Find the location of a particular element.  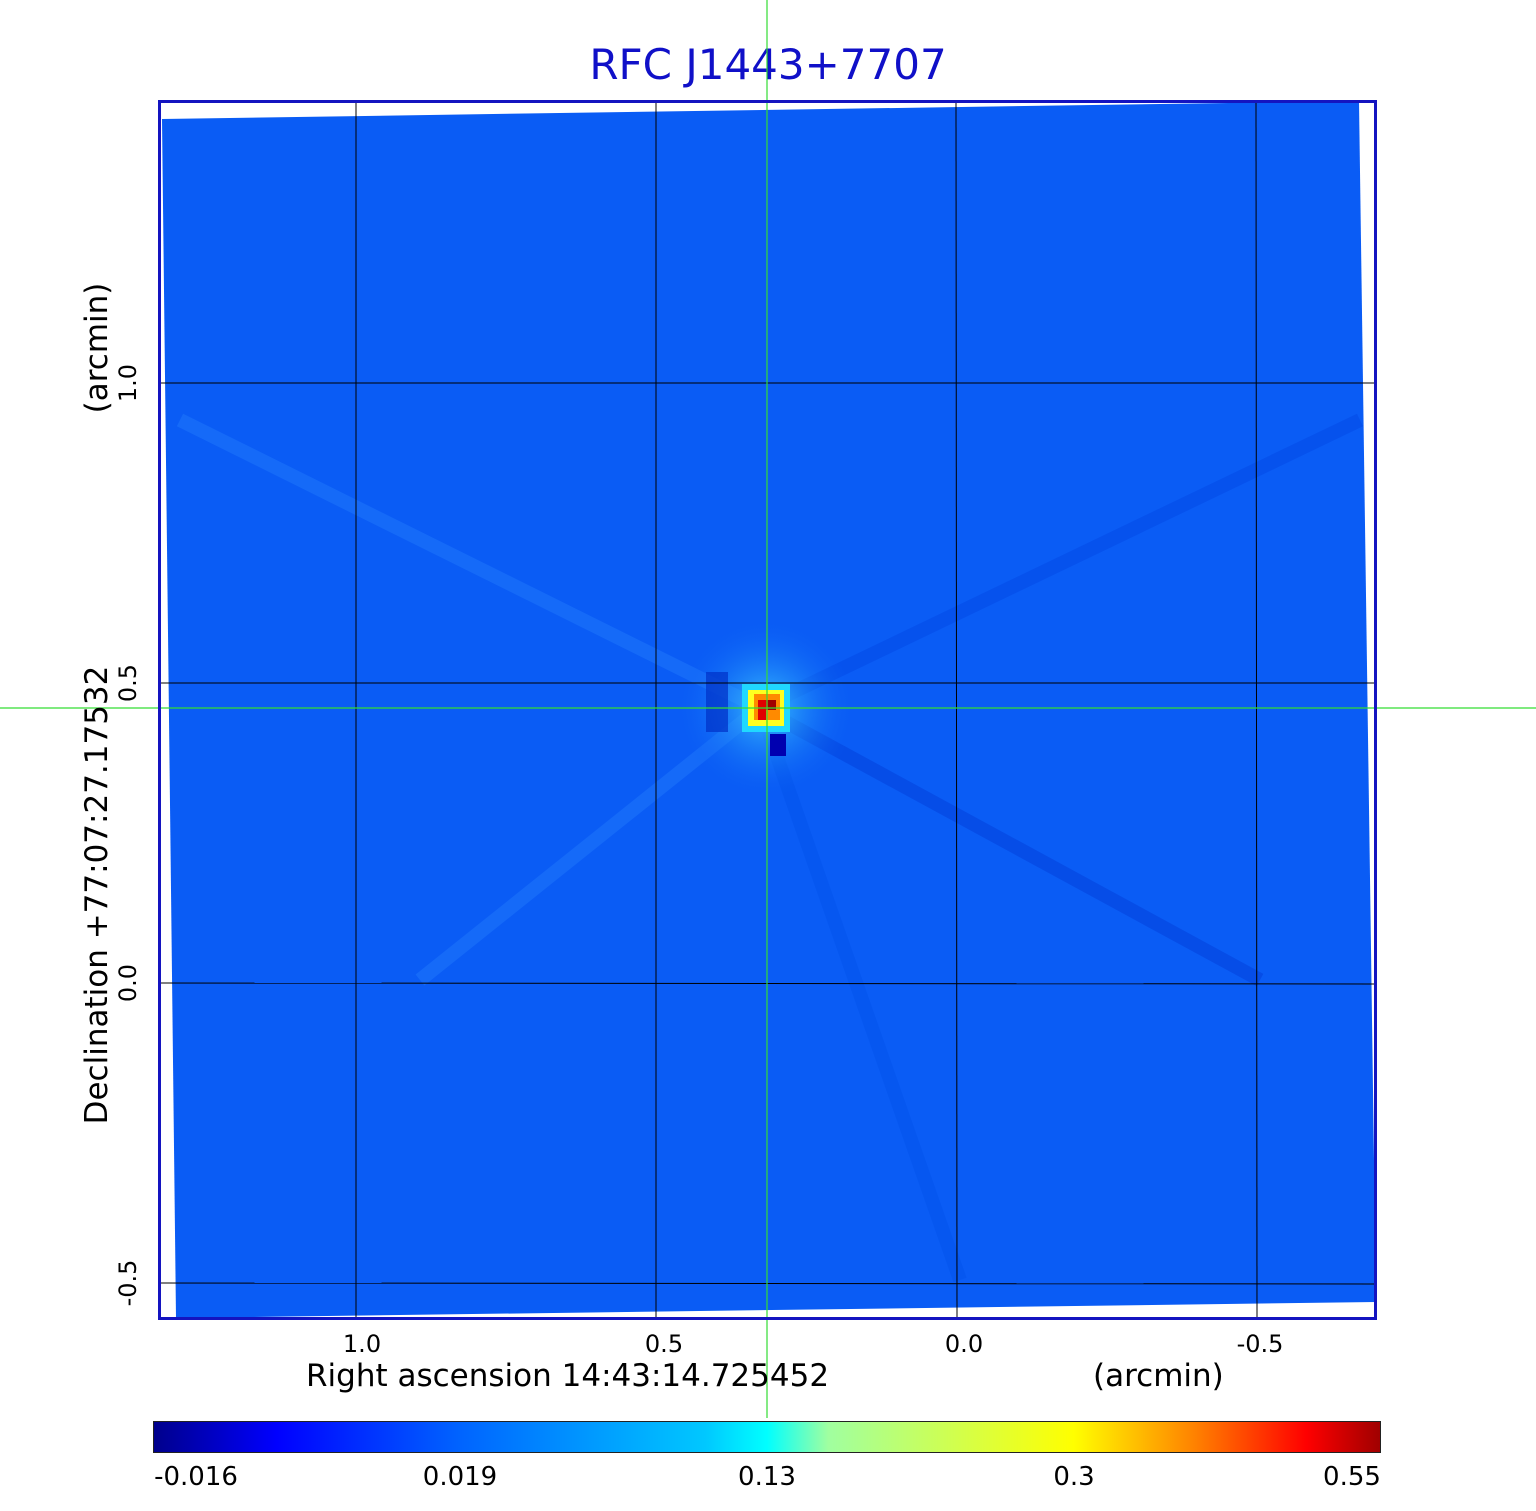

image-title: RFC J1443+7707 is located at coordinates (768, 64).